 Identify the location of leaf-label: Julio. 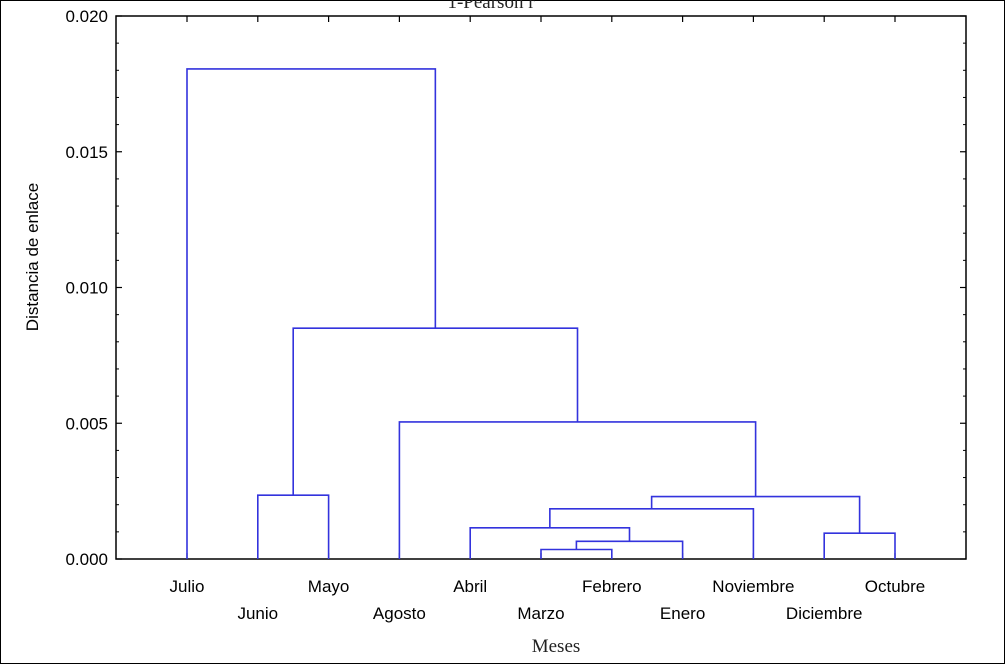
(187, 586).